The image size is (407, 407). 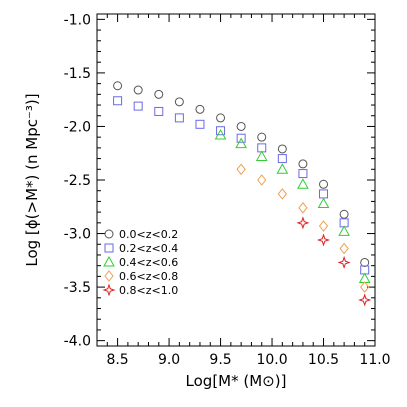 I want to click on x-tick-label: 8.5, so click(x=117, y=360).